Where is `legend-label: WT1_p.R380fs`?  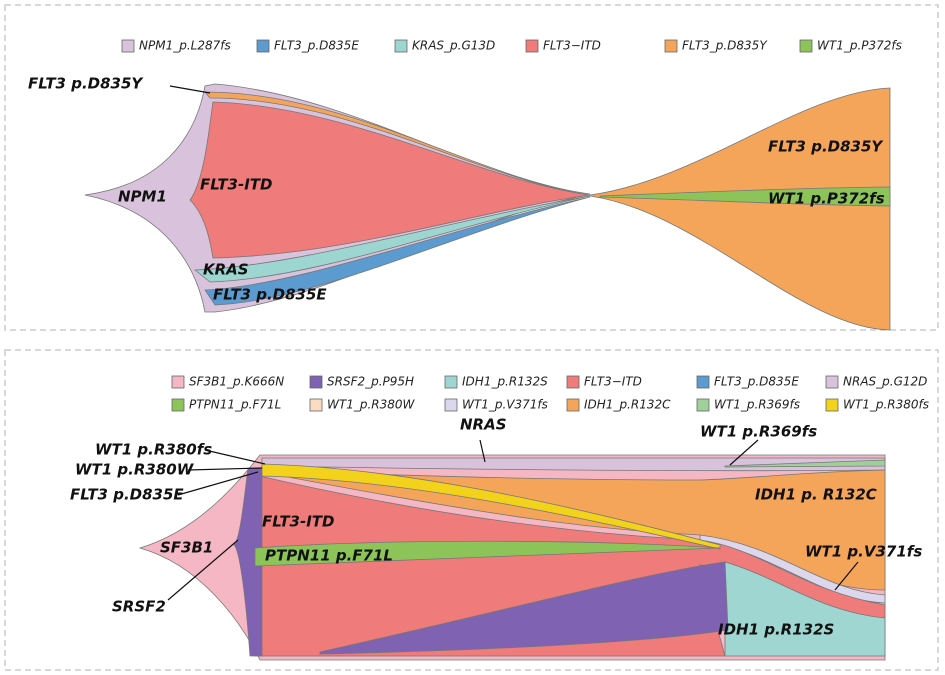
legend-label: WT1_p.R380fs is located at coordinates (886, 405).